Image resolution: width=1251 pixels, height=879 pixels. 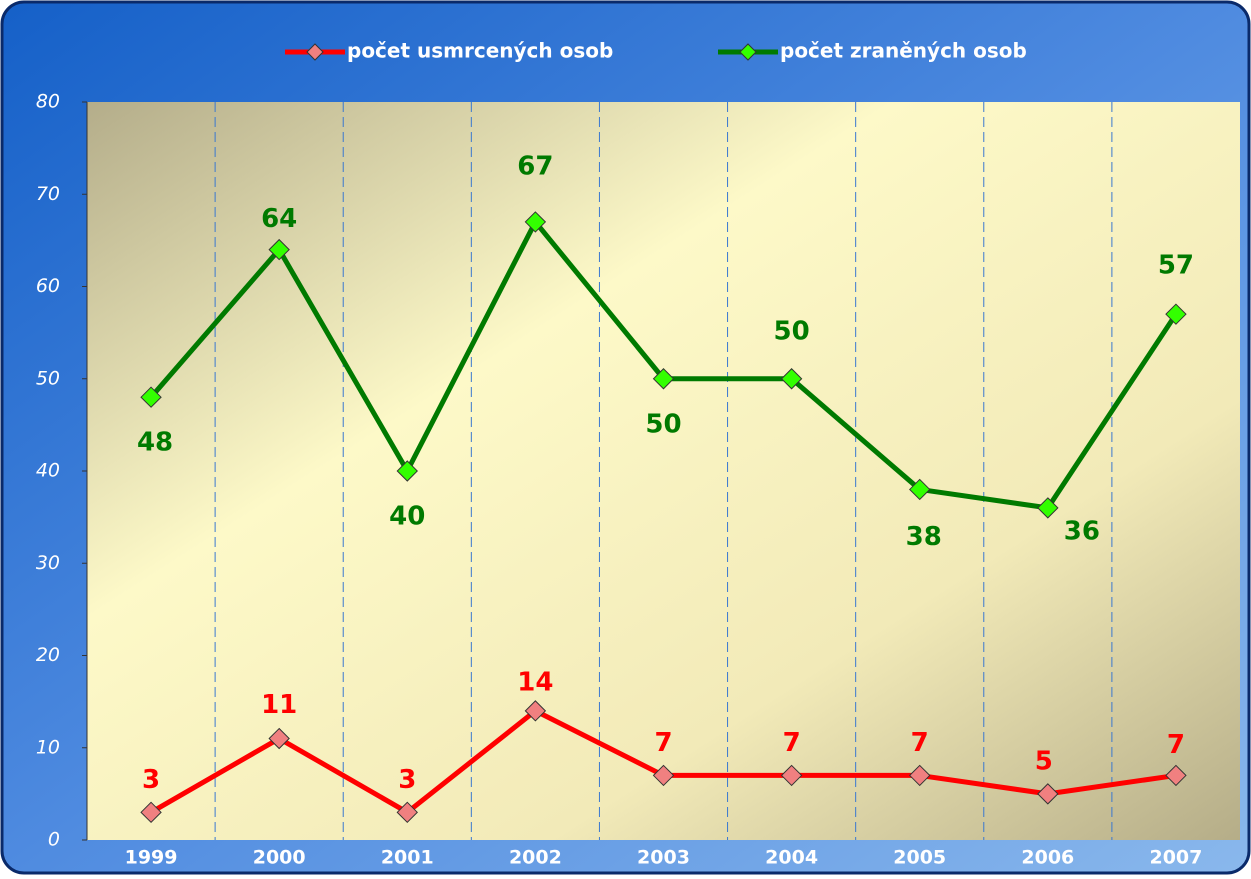 I want to click on x-tick-label: 2000, so click(x=279, y=858).